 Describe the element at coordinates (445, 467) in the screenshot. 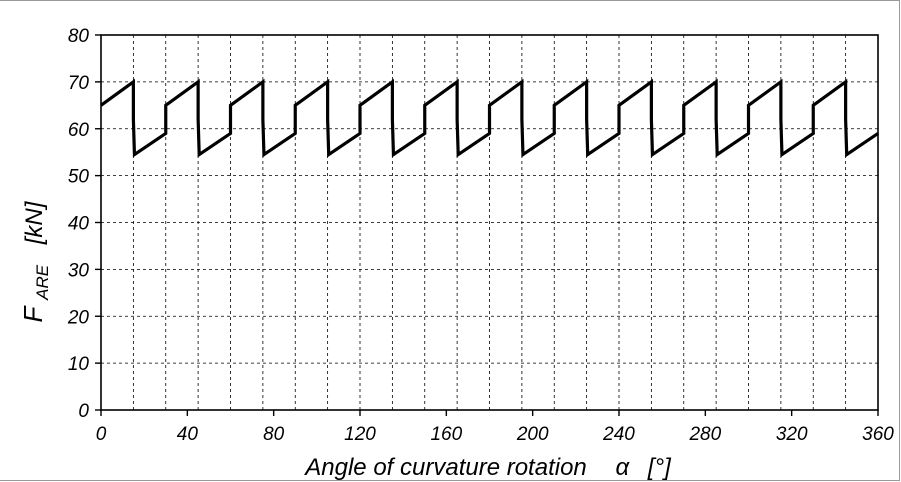

I see `x-axis-label-text: Angle of curvature rotation` at that location.